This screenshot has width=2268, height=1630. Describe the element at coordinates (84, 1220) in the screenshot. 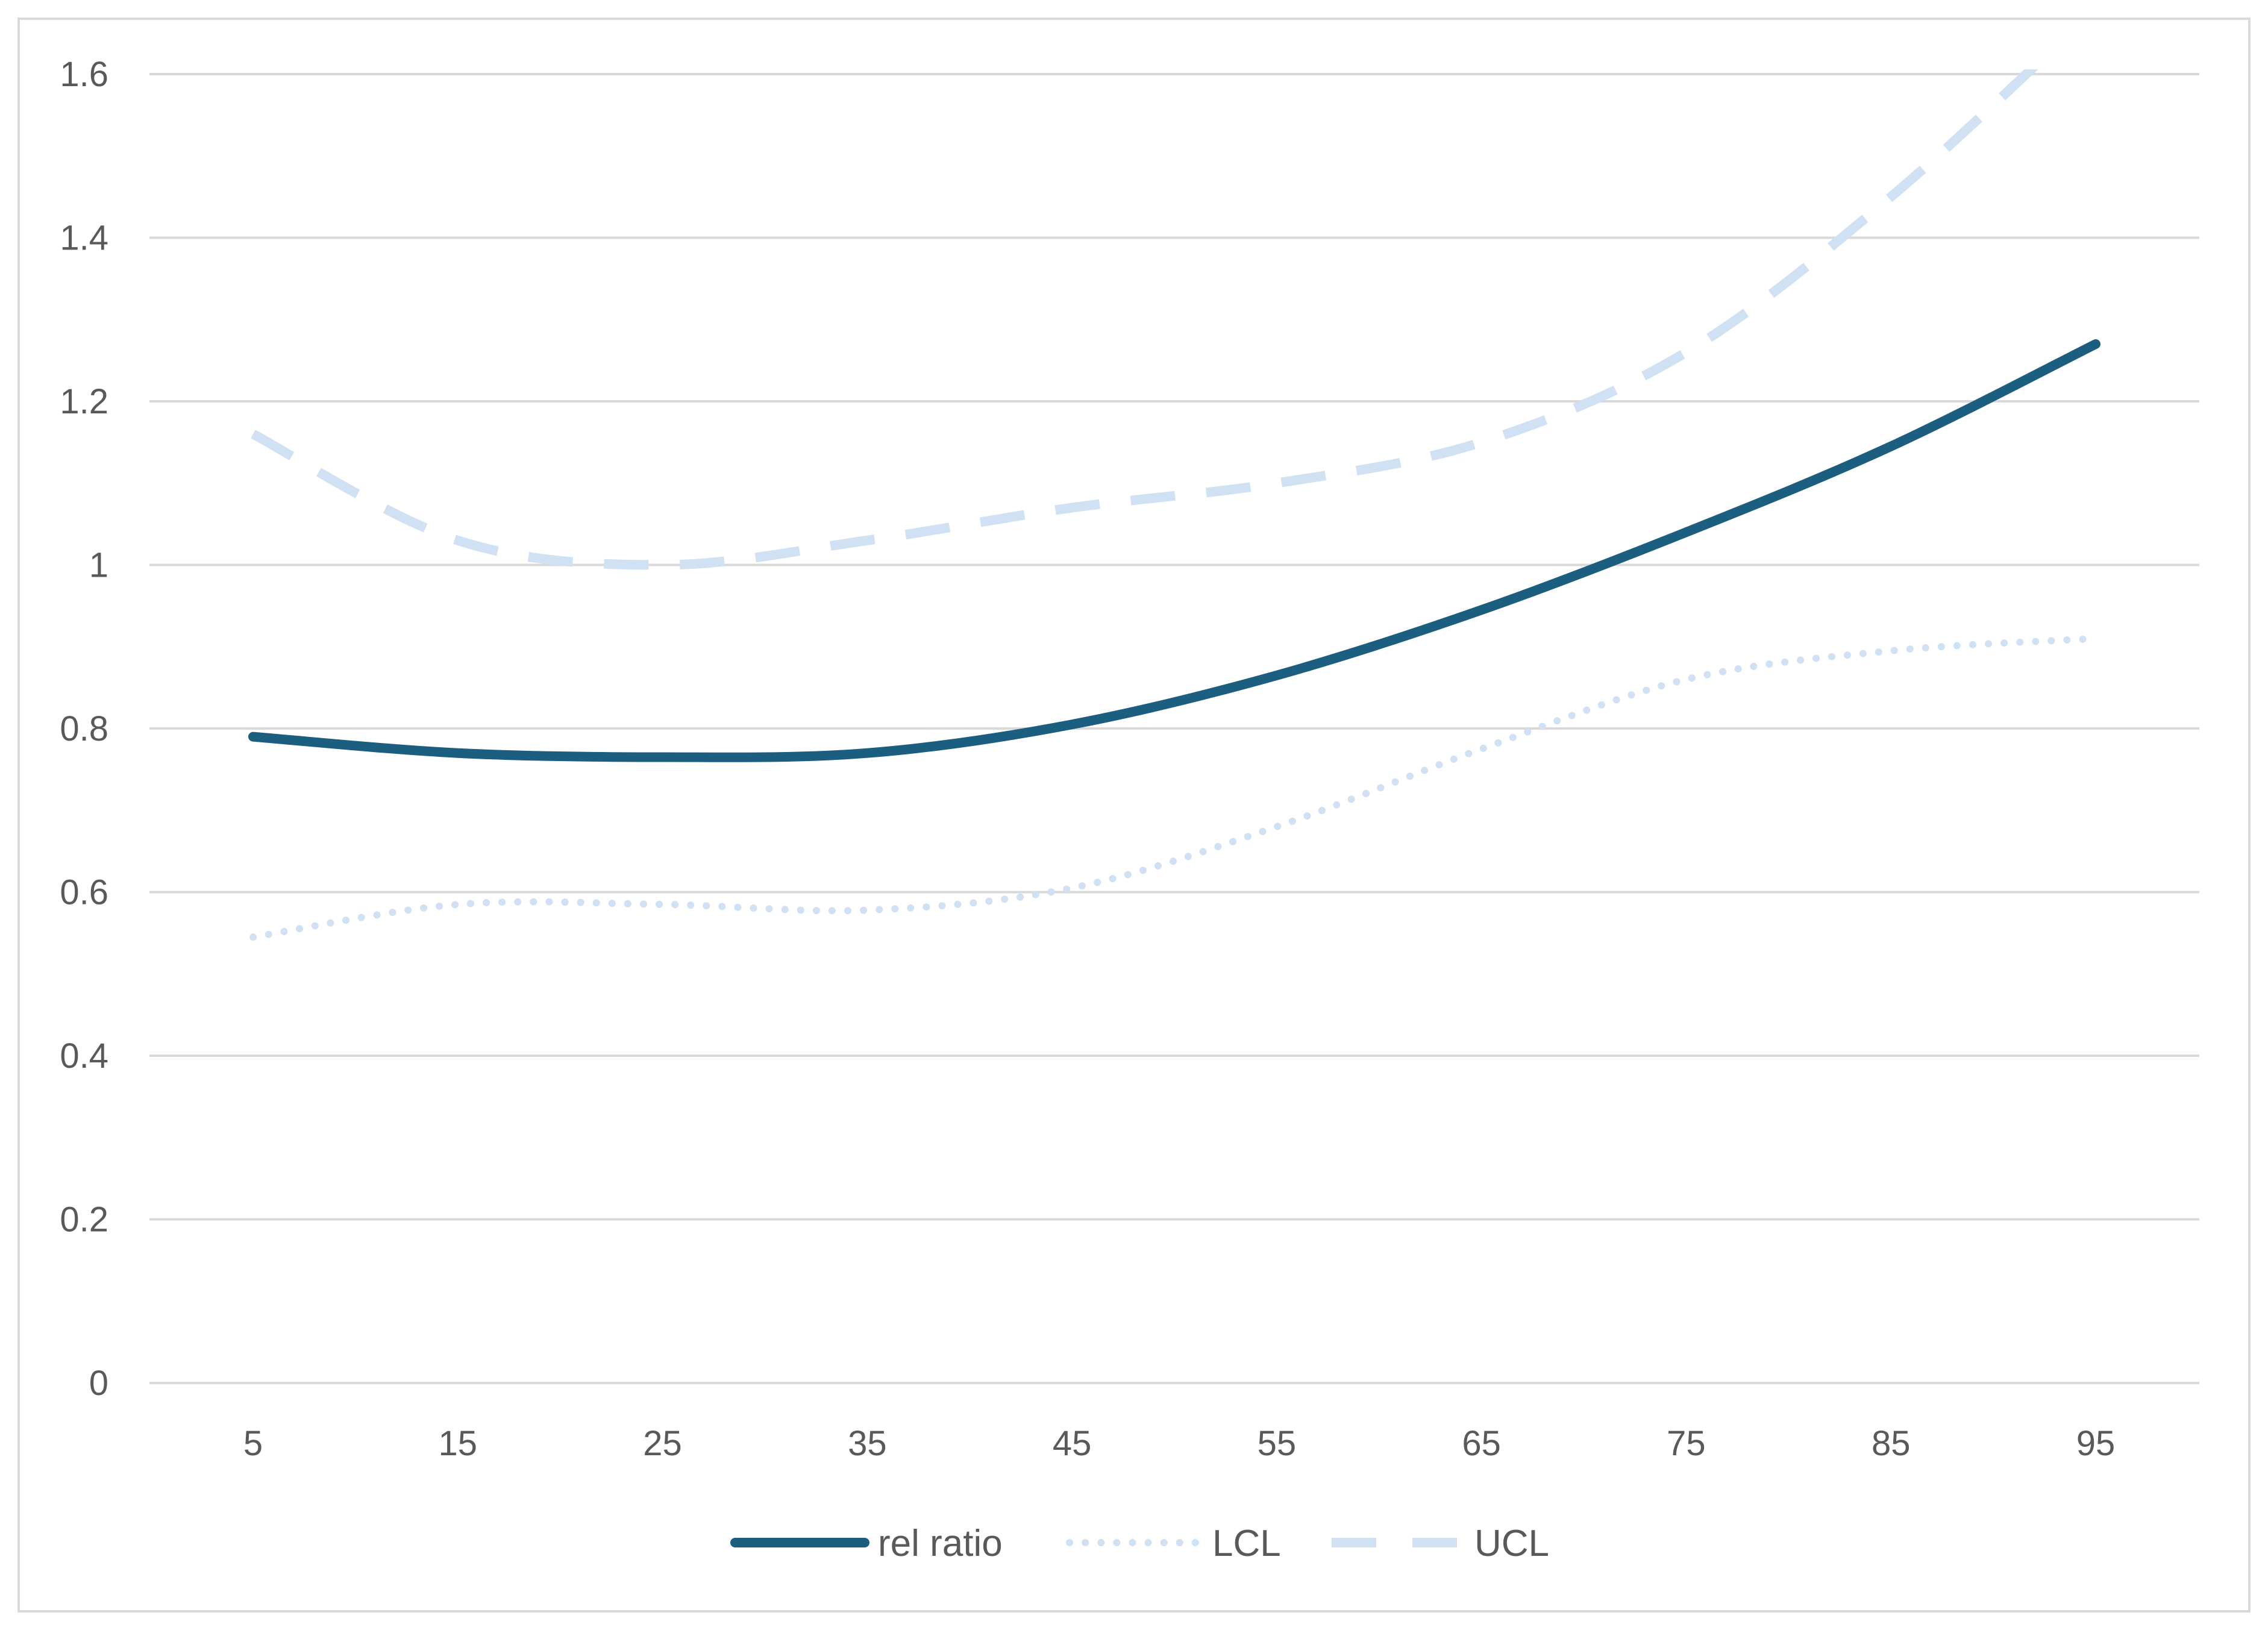

I see `y-tick-label: 0.2` at that location.